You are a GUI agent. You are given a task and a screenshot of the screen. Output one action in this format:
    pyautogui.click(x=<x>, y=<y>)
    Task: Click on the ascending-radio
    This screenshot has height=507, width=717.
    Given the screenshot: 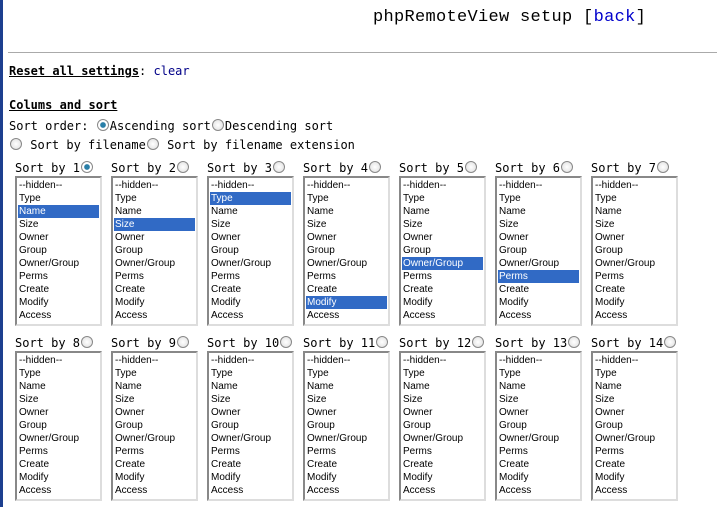 What is the action you would take?
    pyautogui.click(x=102, y=125)
    